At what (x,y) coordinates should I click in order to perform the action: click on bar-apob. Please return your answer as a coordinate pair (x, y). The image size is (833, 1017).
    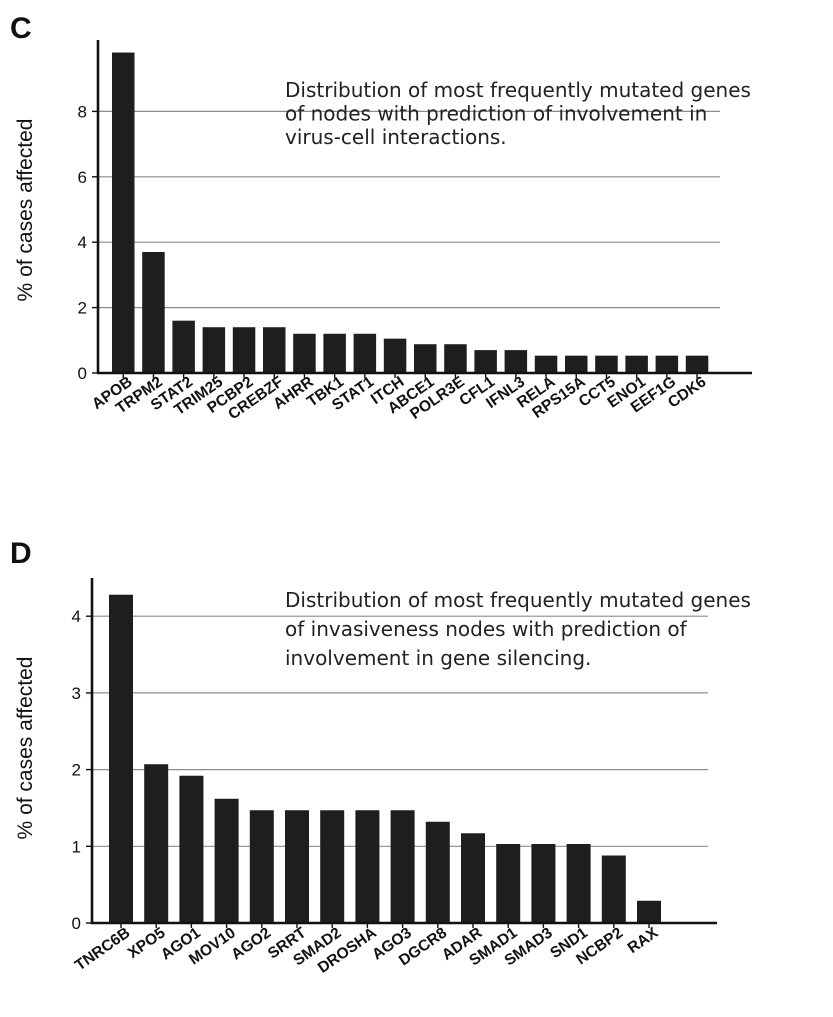
    Looking at the image, I should click on (123, 212).